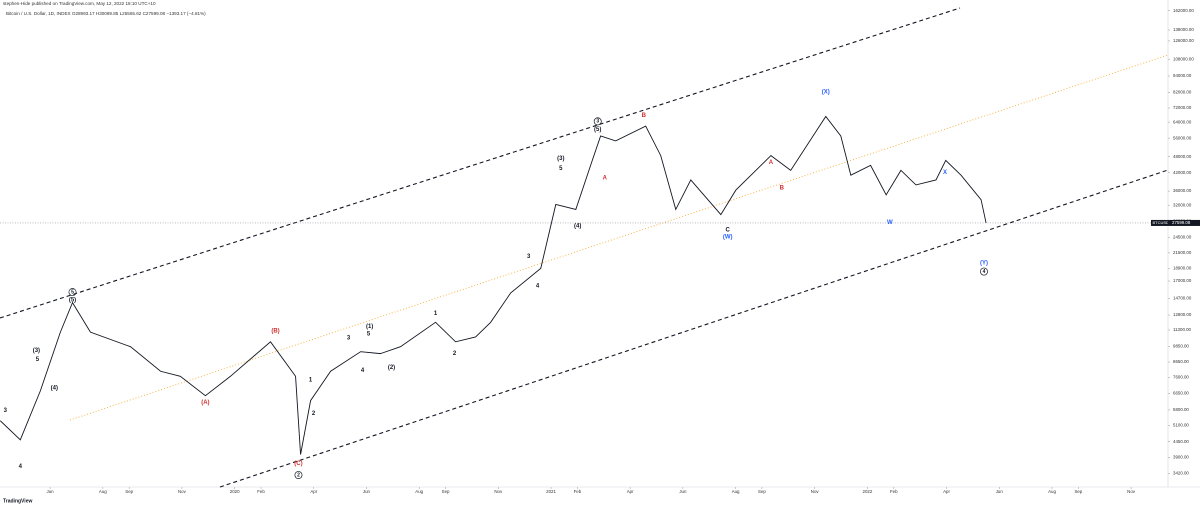  Describe the element at coordinates (298, 464) in the screenshot. I see `wave-label: (C)` at that location.